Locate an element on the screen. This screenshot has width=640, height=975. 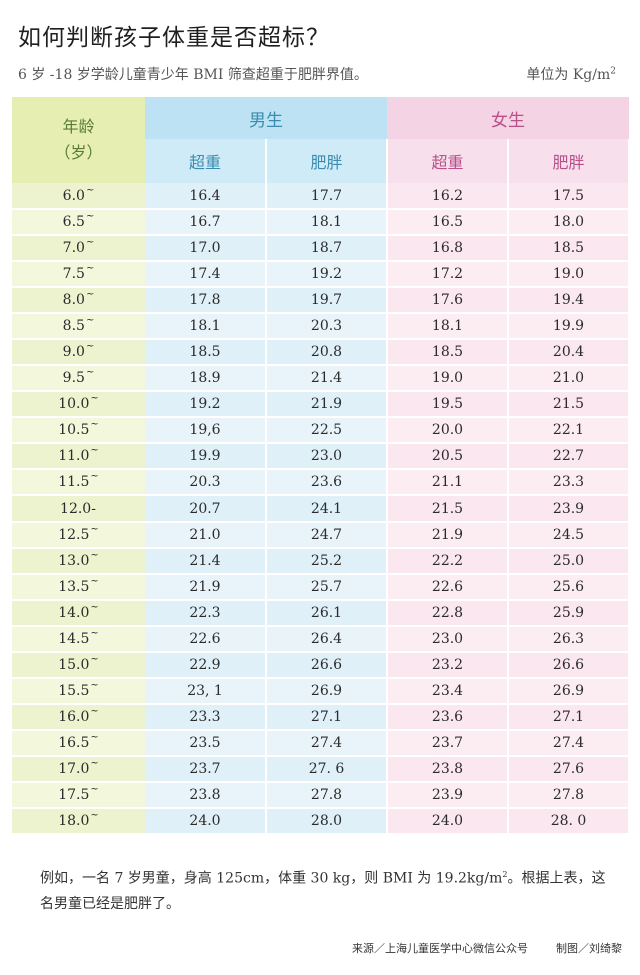
table-subheader-row: 超重 肥胖 超重 肥胖 is located at coordinates (321, 161).